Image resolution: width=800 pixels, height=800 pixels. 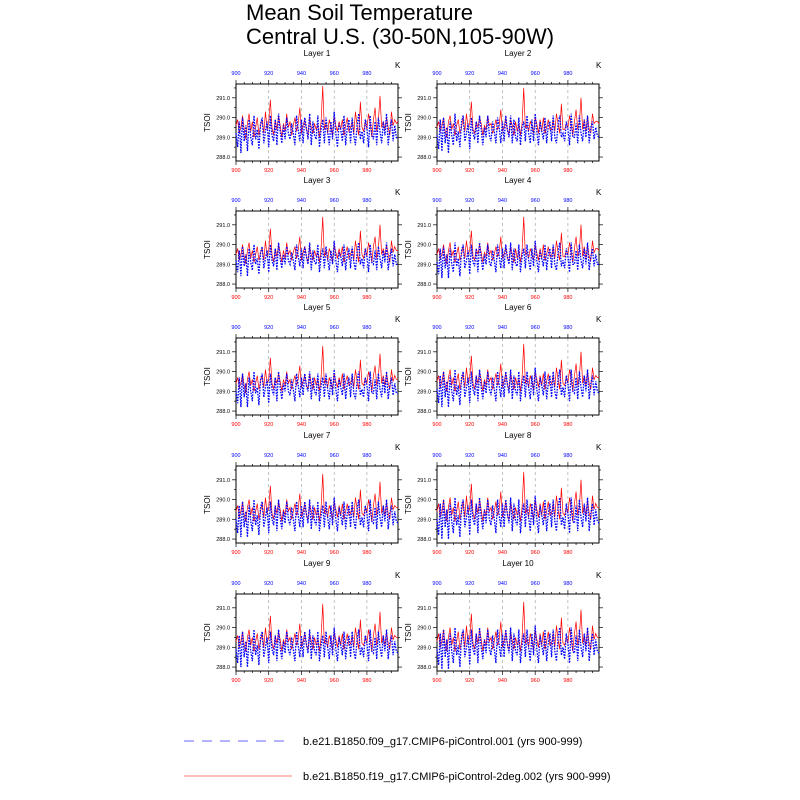 What do you see at coordinates (317, 435) in the screenshot?
I see `panel-title: Layer 7` at bounding box center [317, 435].